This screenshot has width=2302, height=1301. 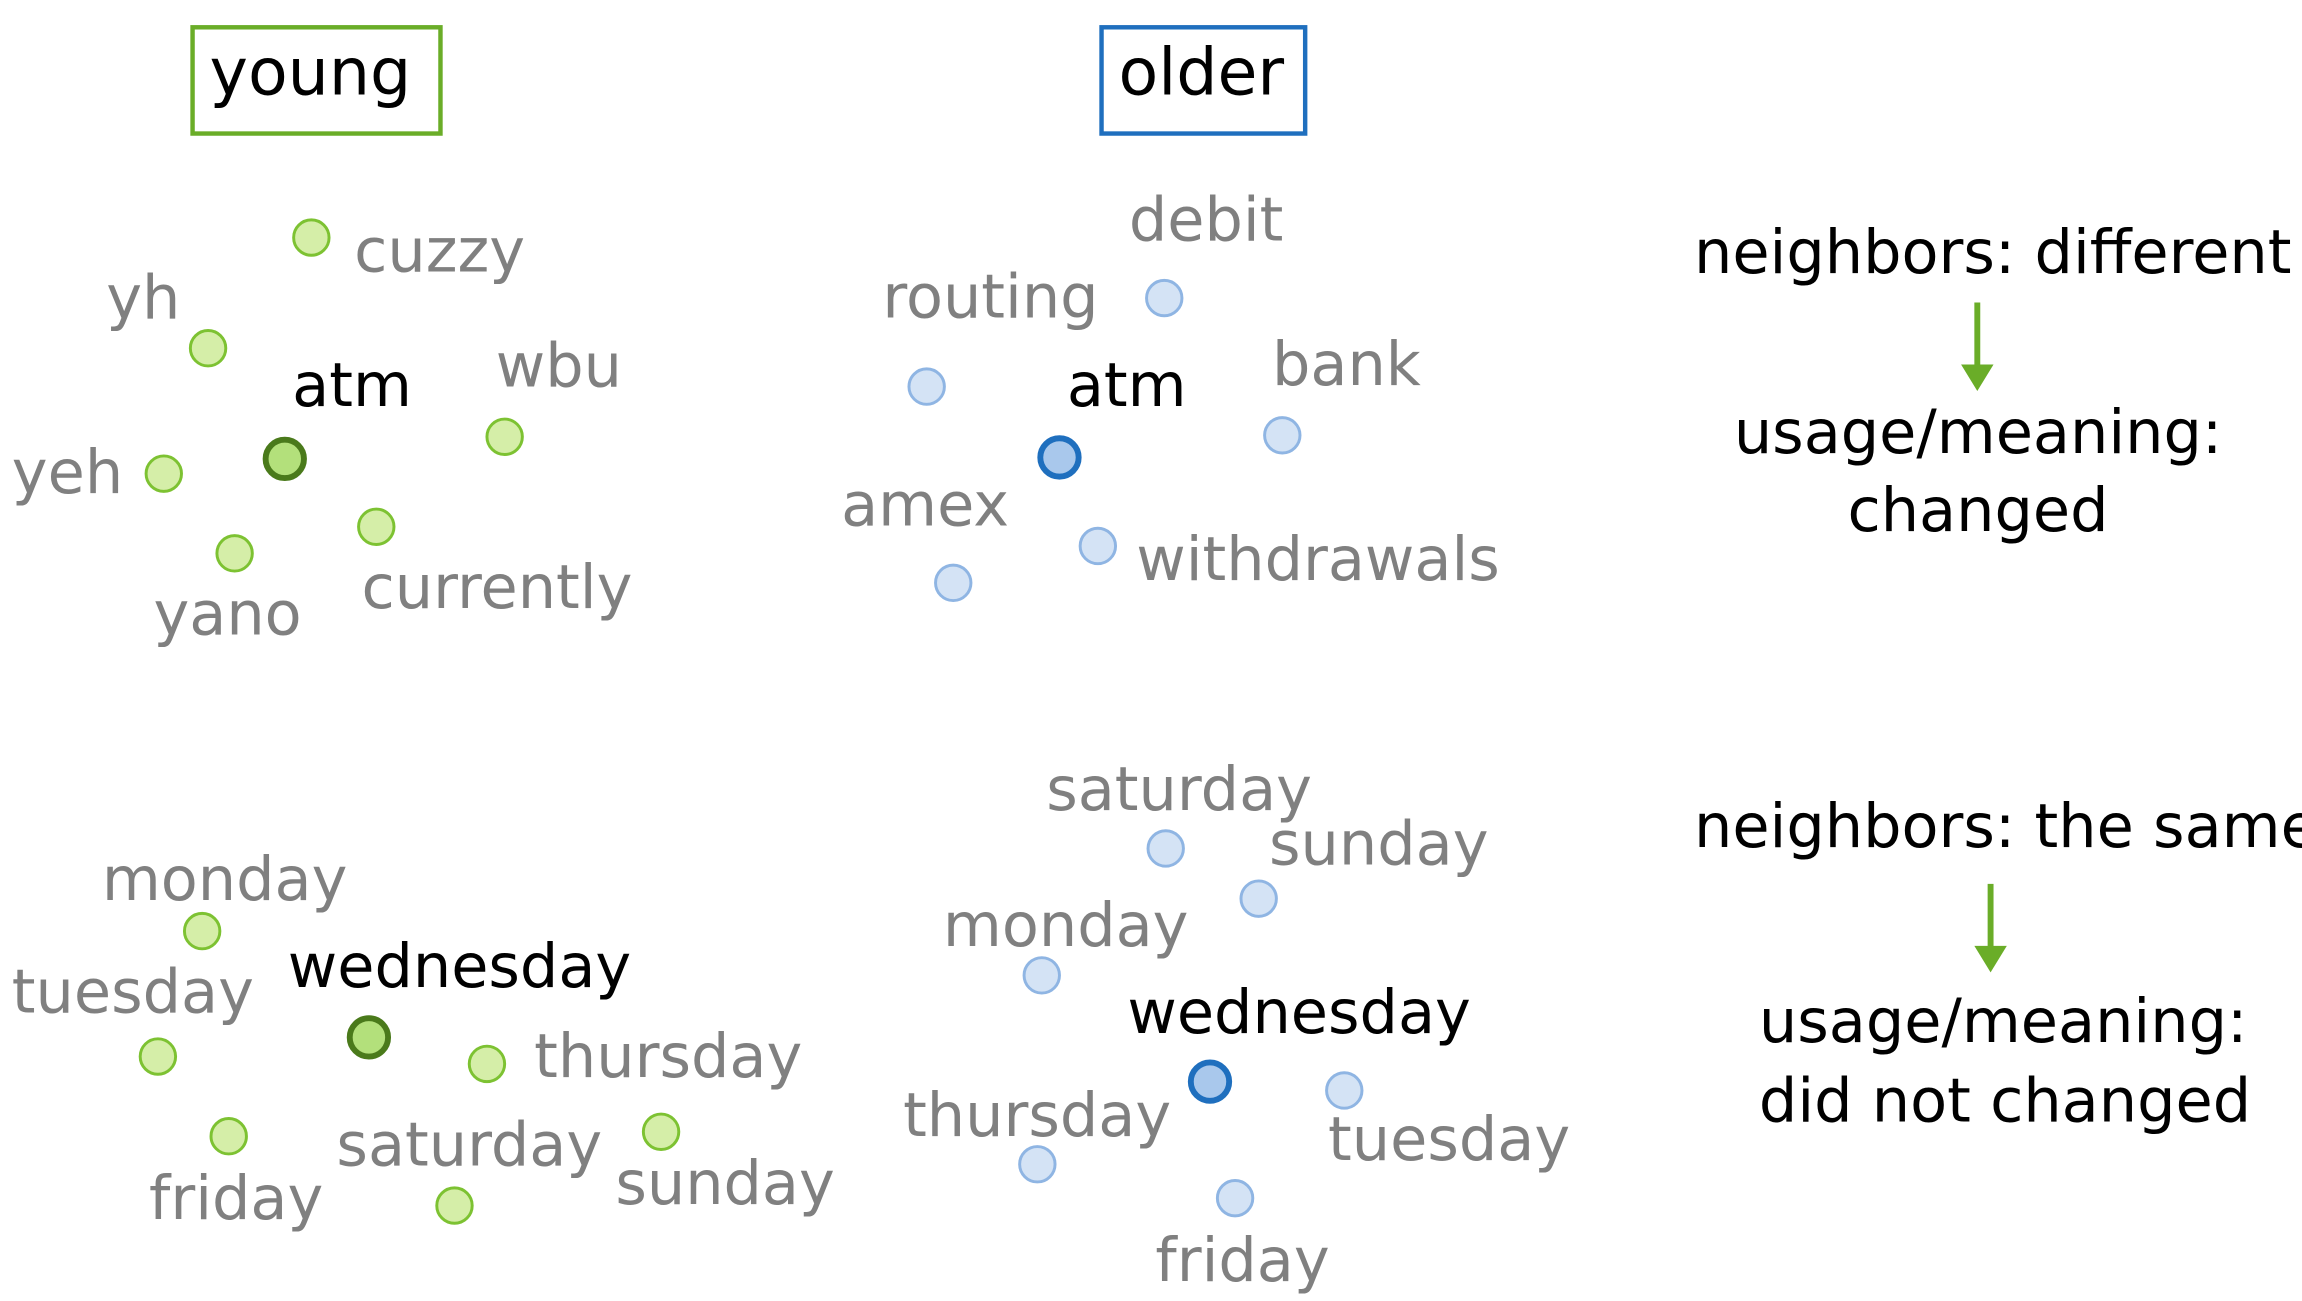 I want to click on note-top-usage: usage/meaning:, so click(x=1978, y=432).